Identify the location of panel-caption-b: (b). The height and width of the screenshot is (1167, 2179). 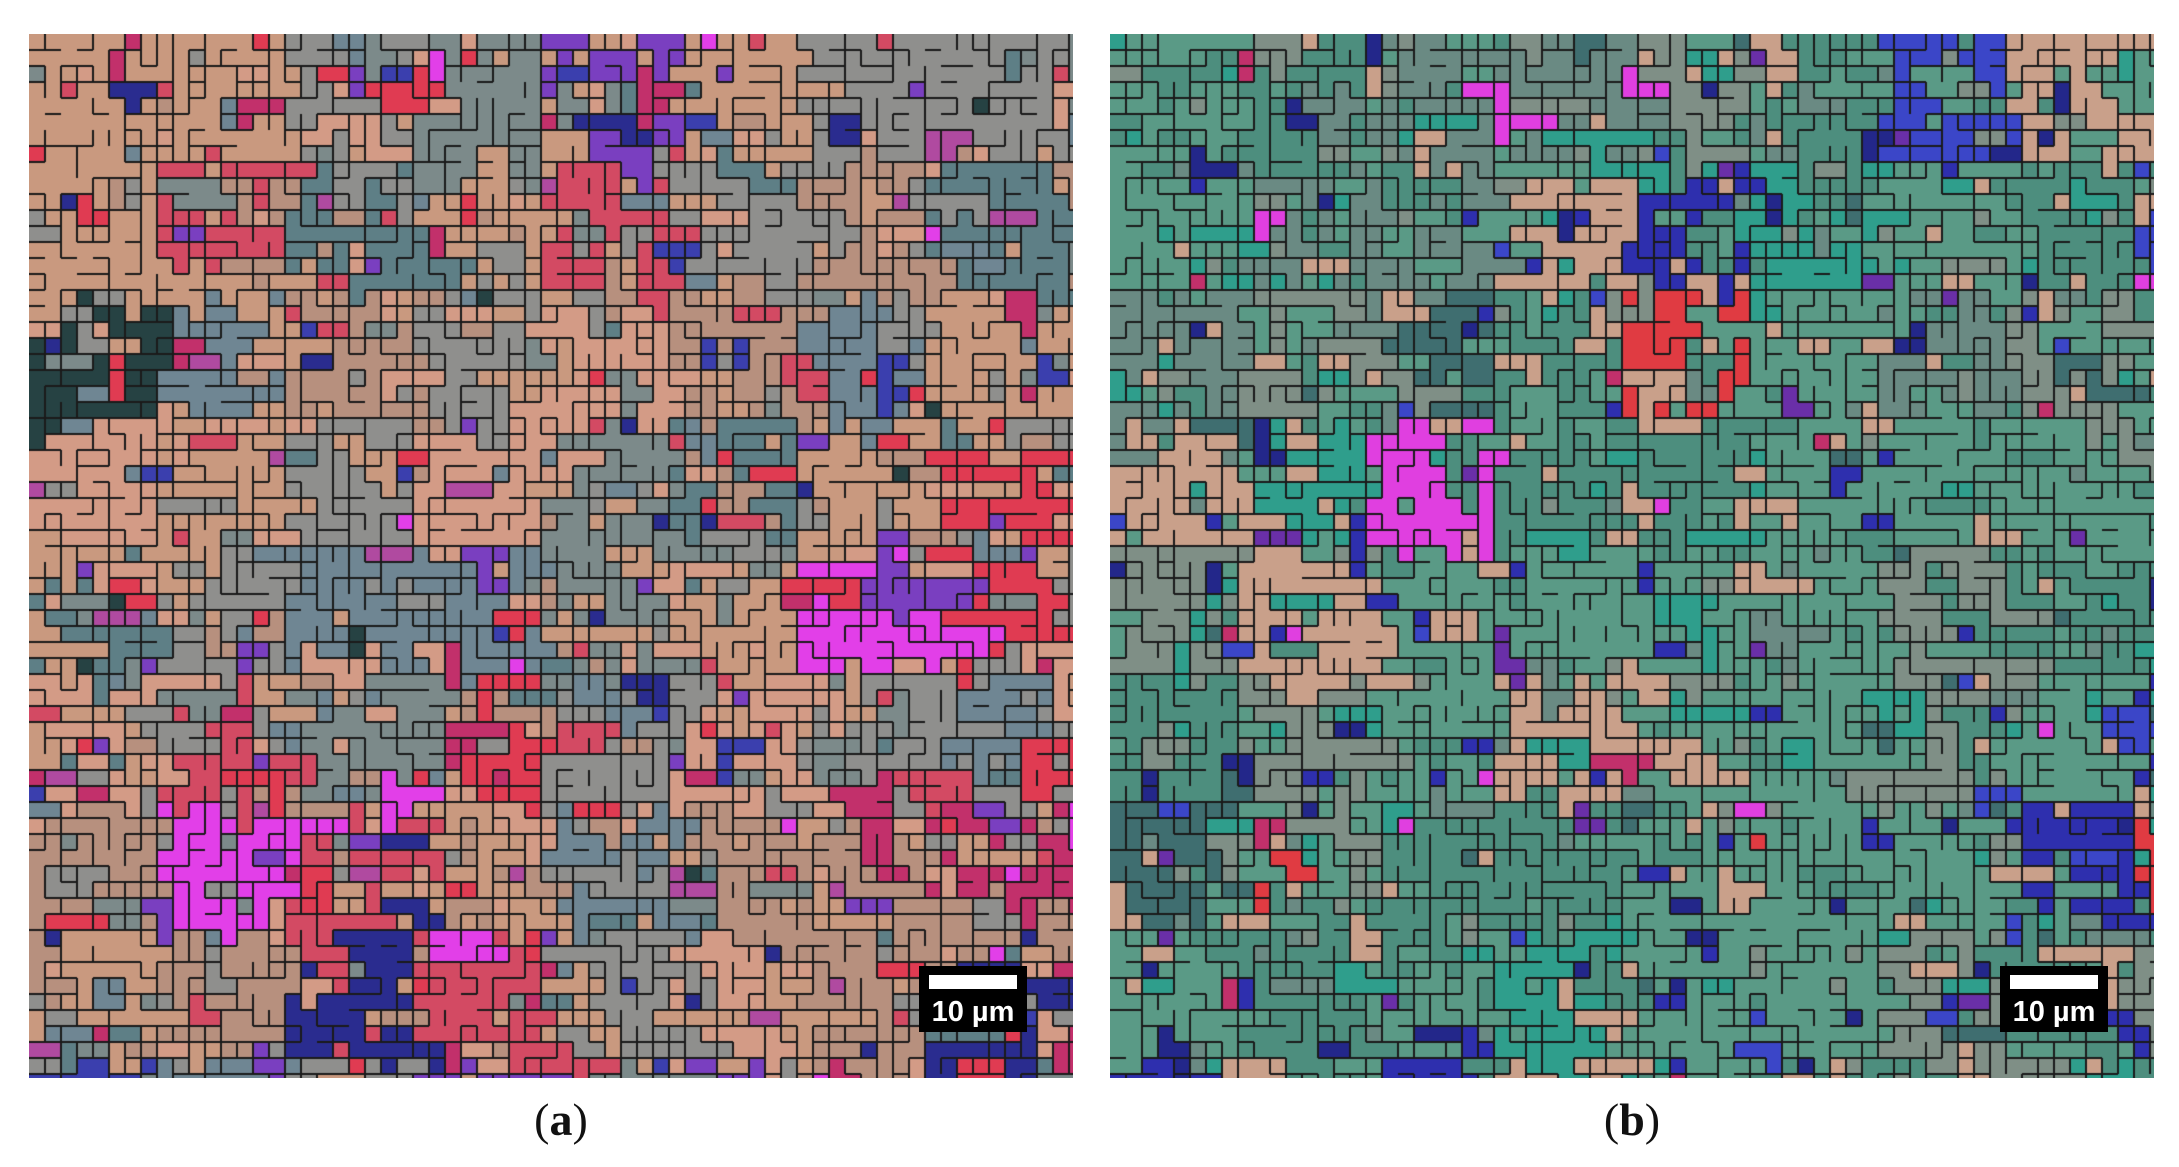
(1632, 1120).